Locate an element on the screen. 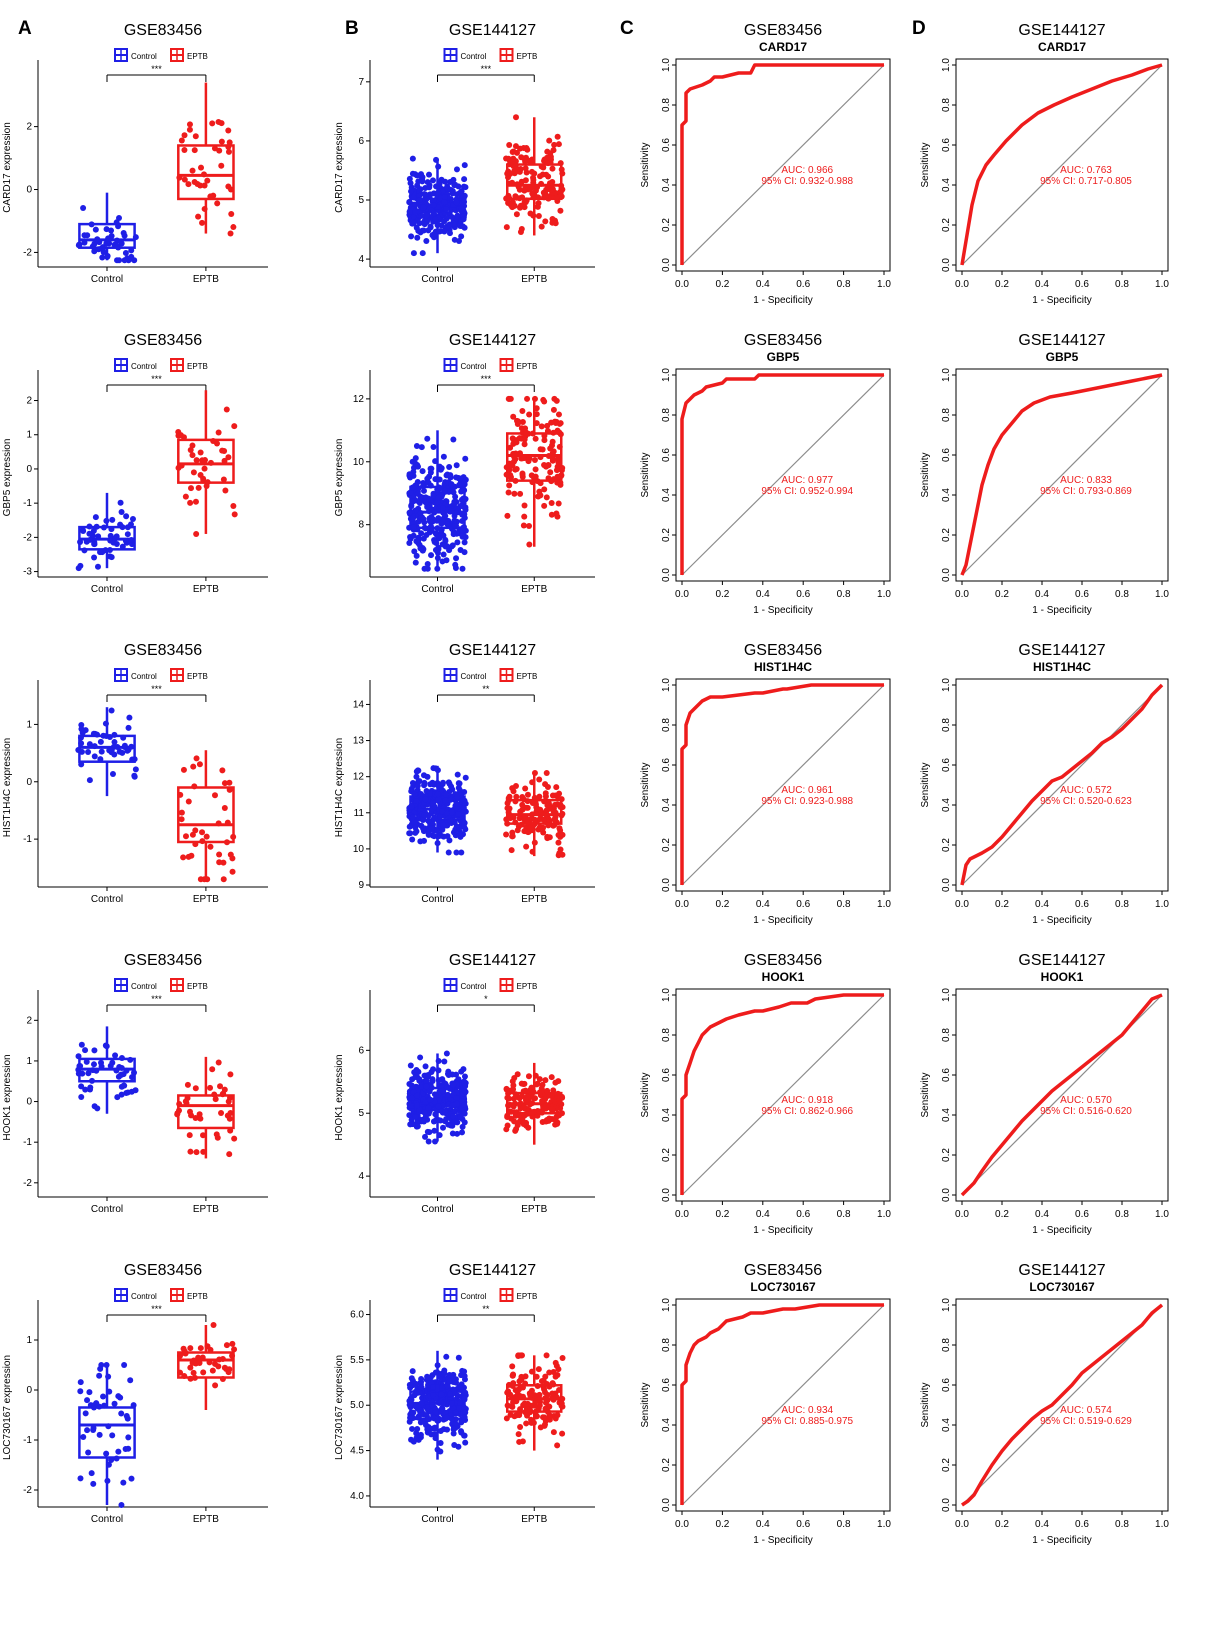 The height and width of the screenshot is (1637, 1228). x-tick-label: 1.0 is located at coordinates (884, 904).